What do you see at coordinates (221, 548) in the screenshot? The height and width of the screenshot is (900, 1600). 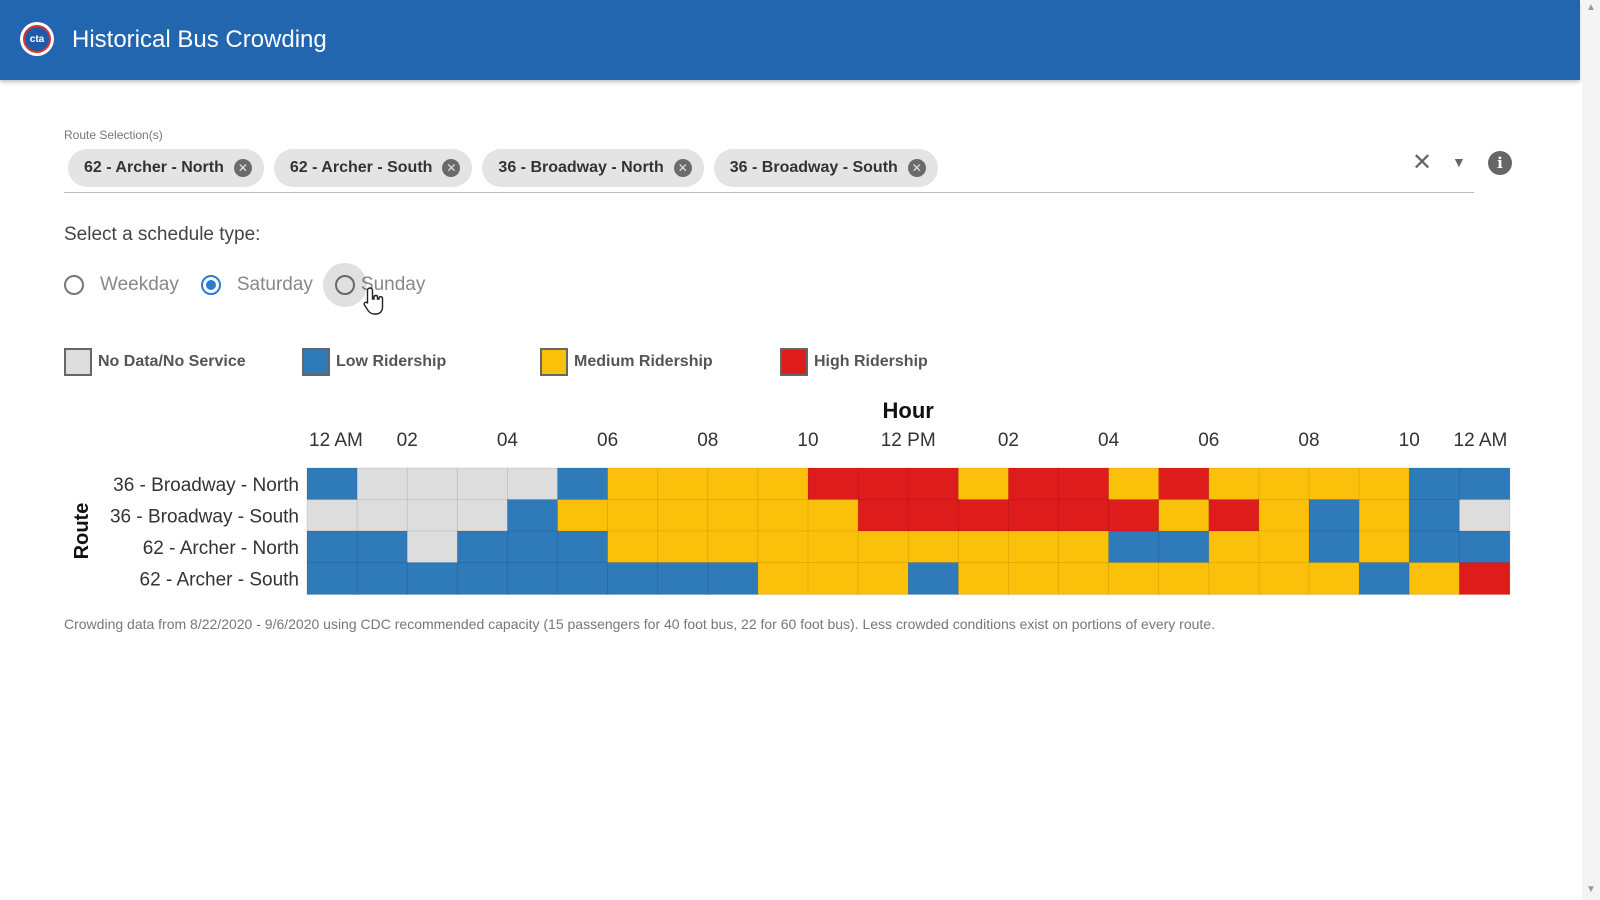 I see `y-row-label: 62 - Archer - North` at bounding box center [221, 548].